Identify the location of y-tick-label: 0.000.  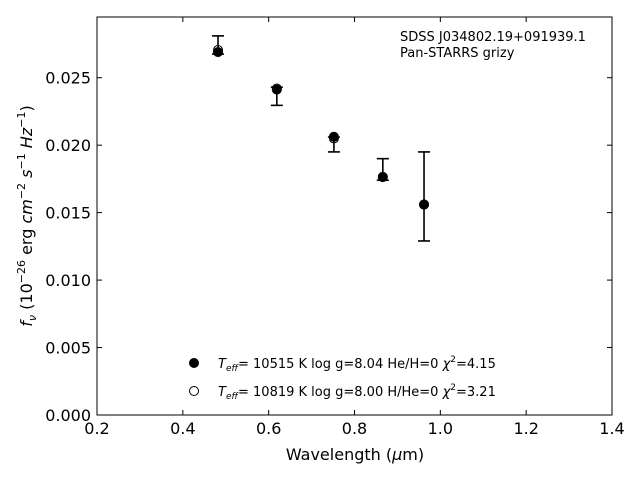
(68, 415).